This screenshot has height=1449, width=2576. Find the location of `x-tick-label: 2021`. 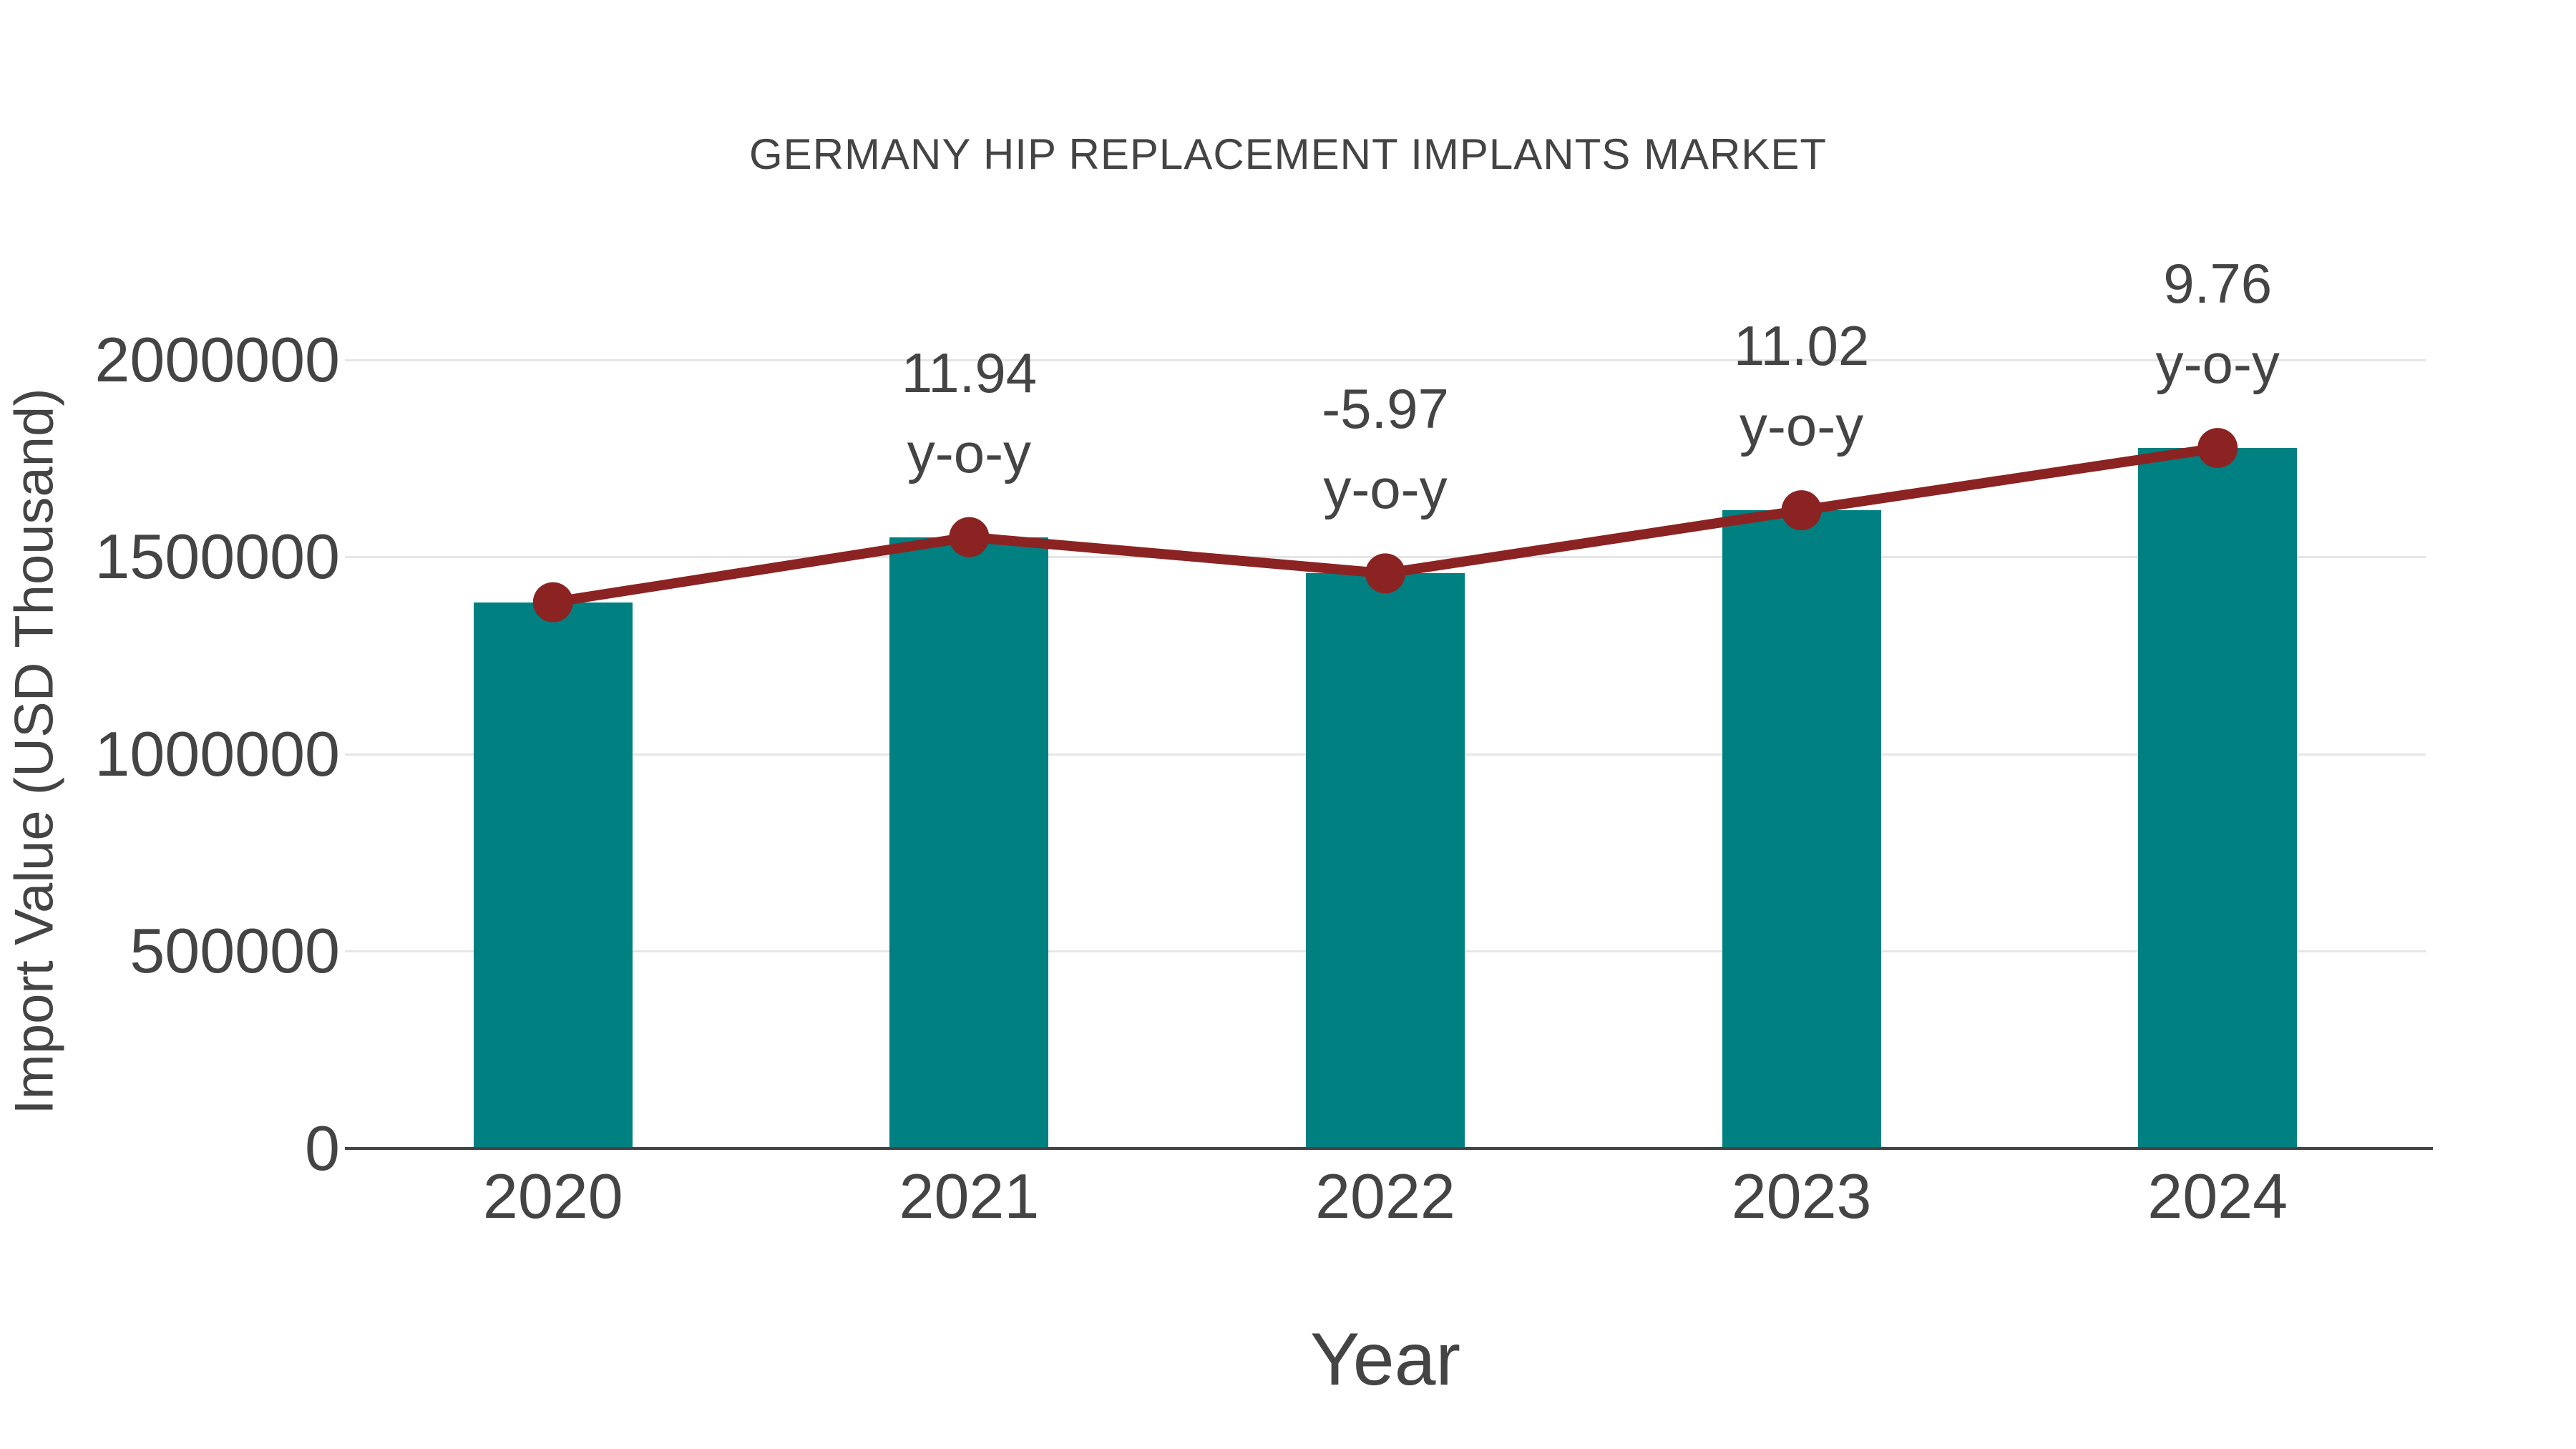

x-tick-label: 2021 is located at coordinates (969, 1196).